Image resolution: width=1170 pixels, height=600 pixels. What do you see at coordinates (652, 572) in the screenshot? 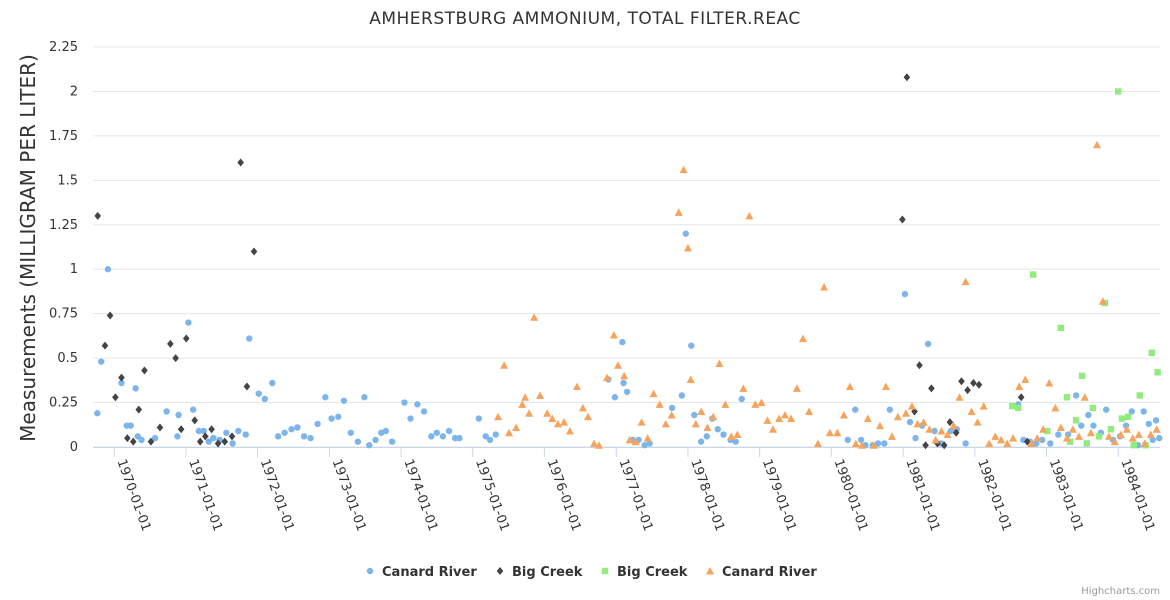
I see `legend-label: Big Creek` at bounding box center [652, 572].